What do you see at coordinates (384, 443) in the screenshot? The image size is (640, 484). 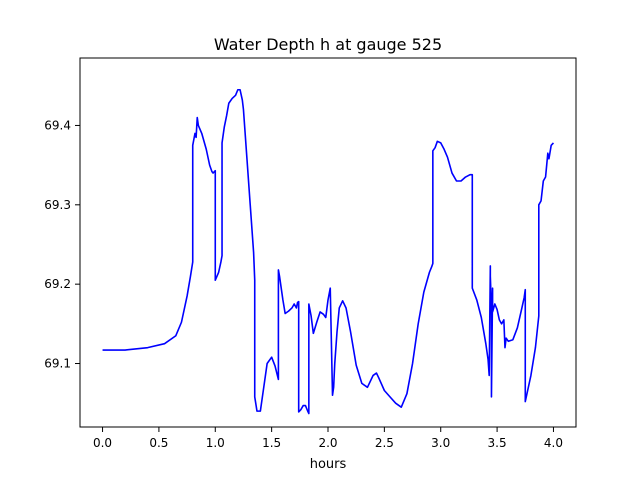 I see `x-tick-label: 2.5` at bounding box center [384, 443].